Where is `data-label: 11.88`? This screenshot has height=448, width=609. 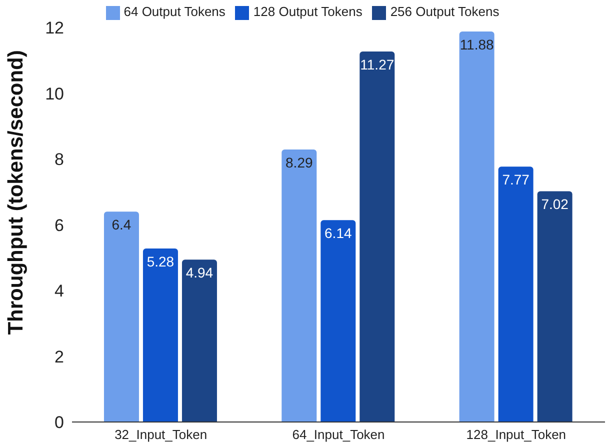
data-label: 11.88 is located at coordinates (477, 44).